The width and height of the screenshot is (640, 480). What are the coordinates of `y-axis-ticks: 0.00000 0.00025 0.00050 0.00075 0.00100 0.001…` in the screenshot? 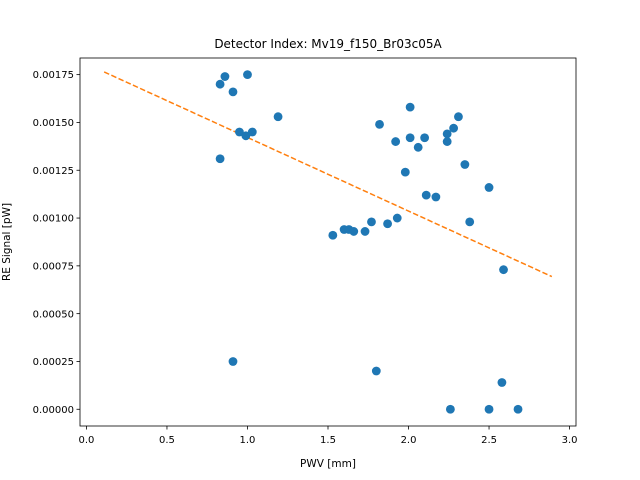 It's located at (56, 243).